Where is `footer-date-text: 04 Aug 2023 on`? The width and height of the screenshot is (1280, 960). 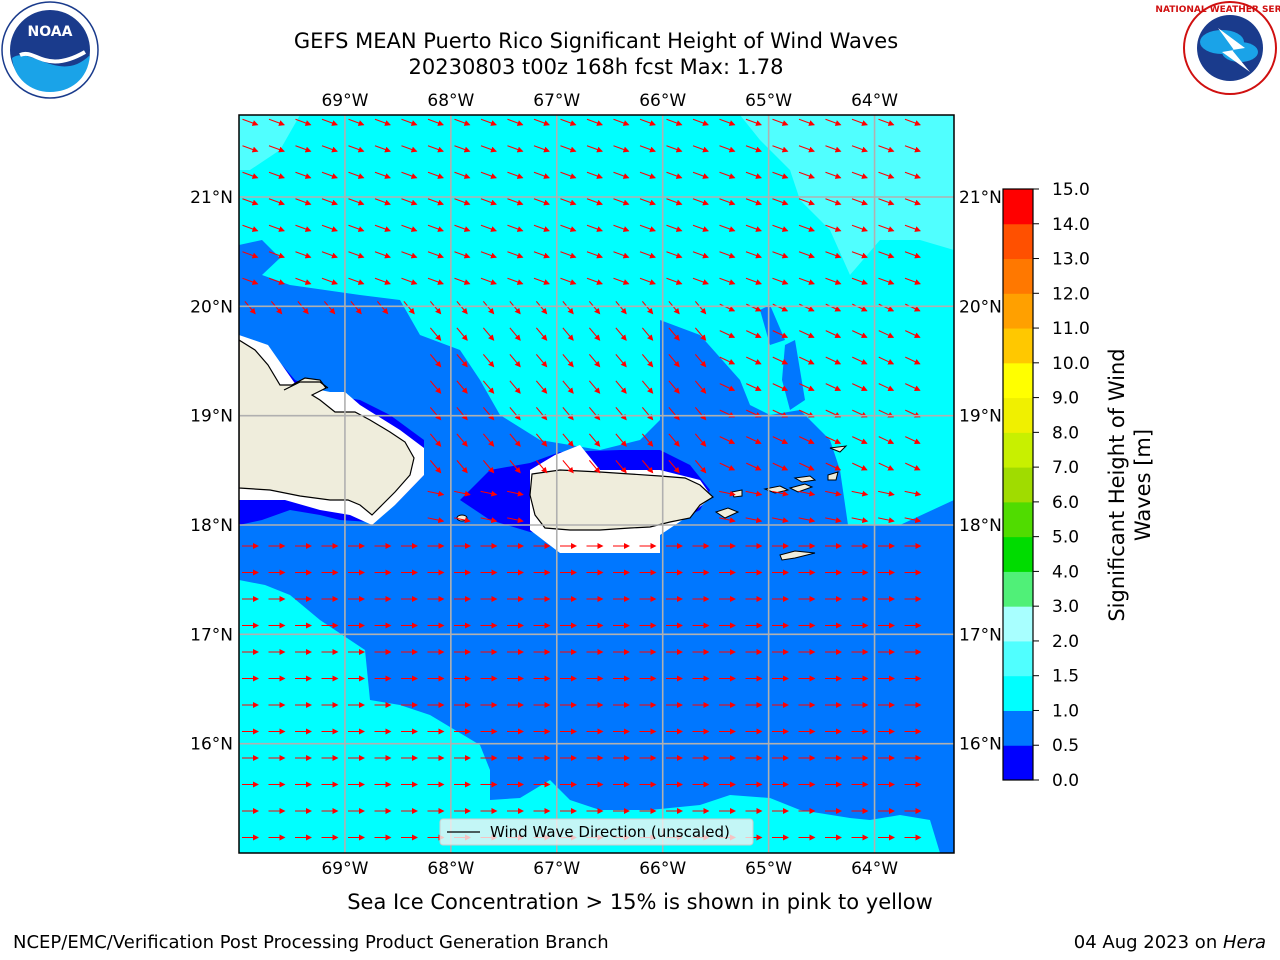
footer-date-text: 04 Aug 2023 on is located at coordinates (1148, 942).